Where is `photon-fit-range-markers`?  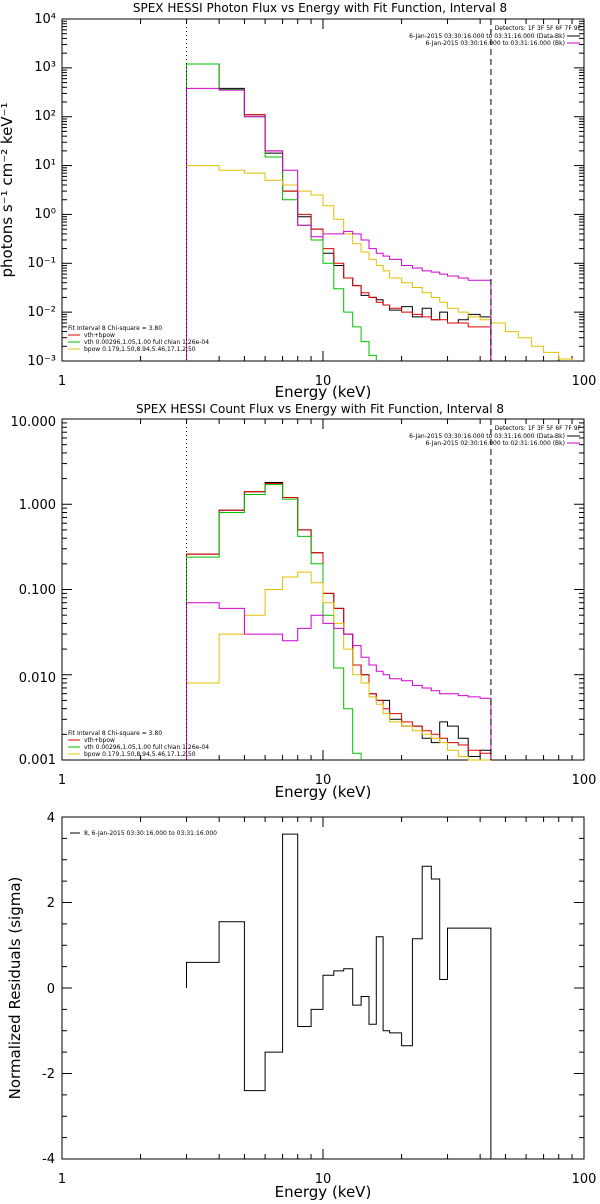
photon-fit-range-markers is located at coordinates (339, 190).